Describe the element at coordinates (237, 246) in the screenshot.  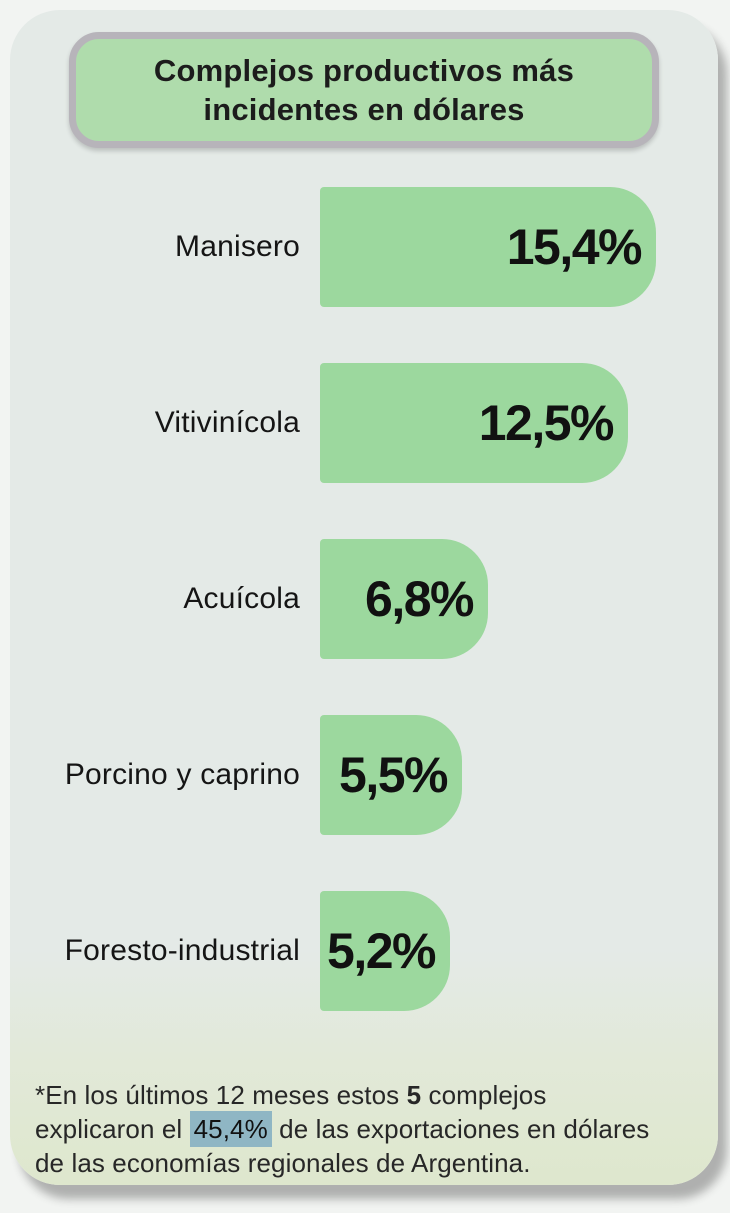
I see `category-label: Manisero` at that location.